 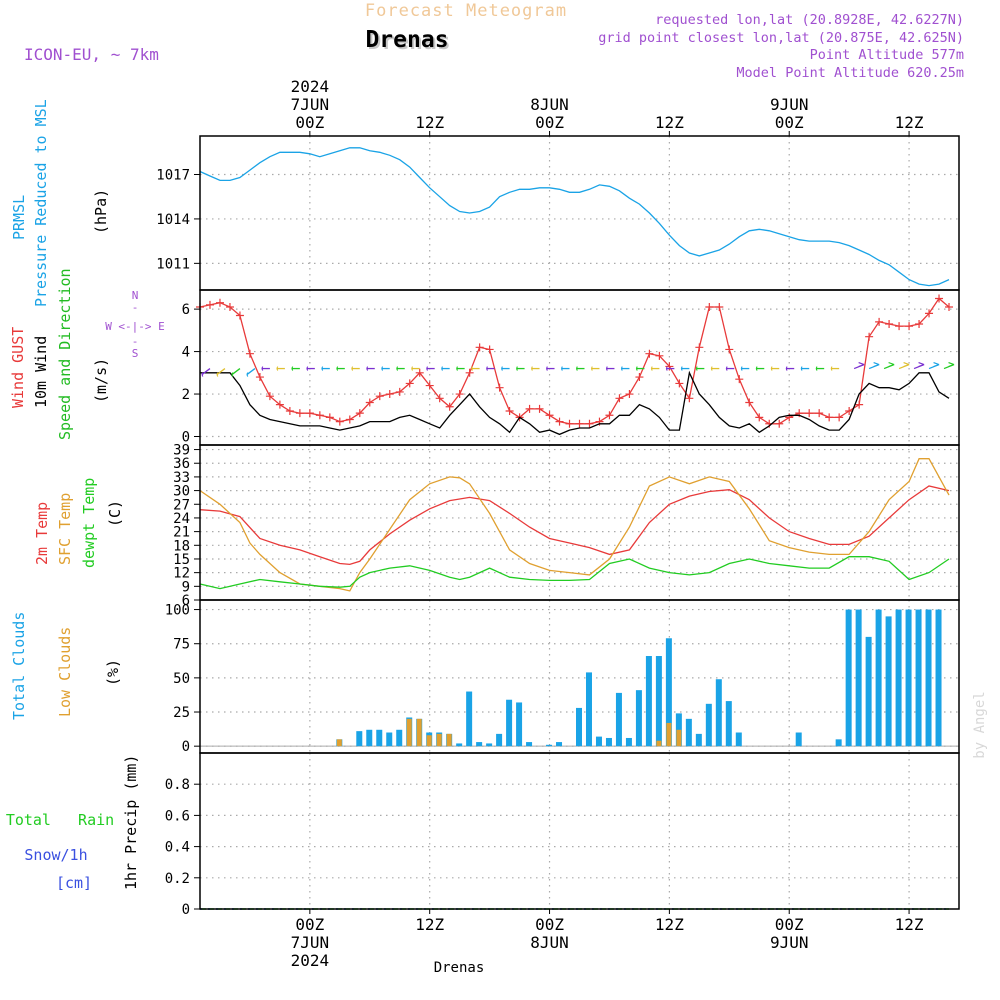 What do you see at coordinates (60, 203) in the screenshot?
I see `pressure-labels: PRMSL Pressure Reduced to MSL (hPa)` at bounding box center [60, 203].